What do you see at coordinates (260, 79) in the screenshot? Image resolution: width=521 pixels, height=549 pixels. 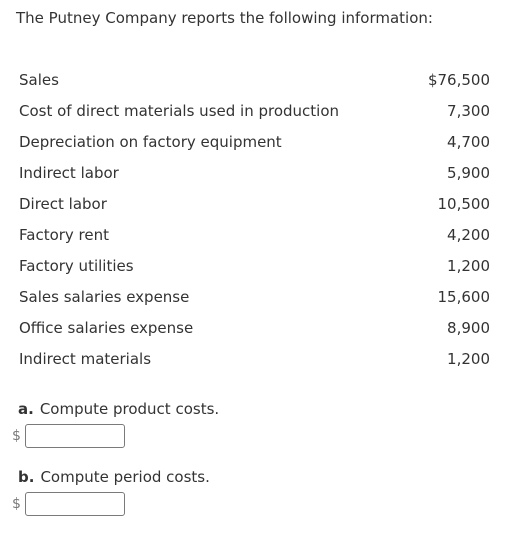 I see `table-row-sales: Sales $76,500` at bounding box center [260, 79].